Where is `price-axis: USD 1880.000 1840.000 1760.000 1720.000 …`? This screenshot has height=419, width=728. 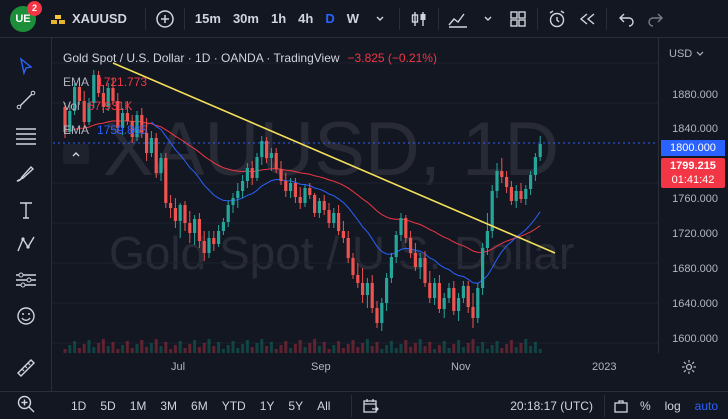
price-axis: USD 1880.000 1840.000 1760.000 1720.000 … is located at coordinates (693, 195).